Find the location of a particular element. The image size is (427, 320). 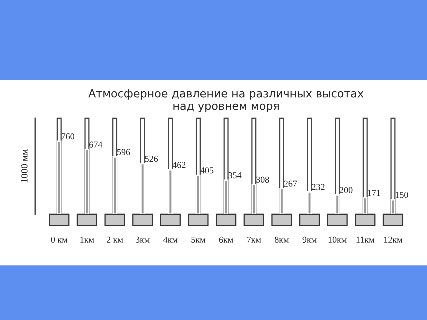

data-label: 308 is located at coordinates (263, 179).